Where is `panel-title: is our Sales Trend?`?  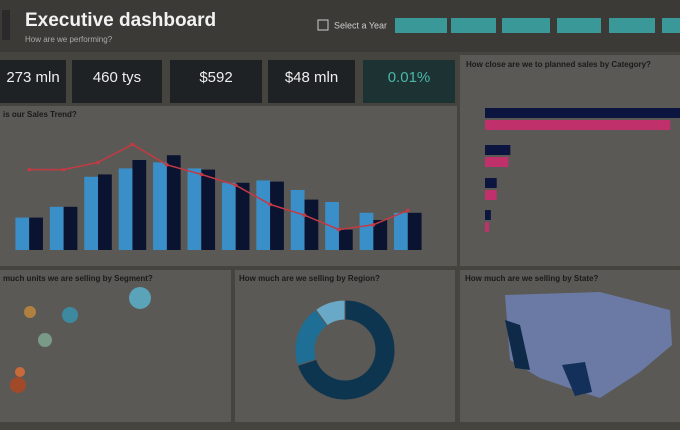
panel-title: is our Sales Trend? is located at coordinates (40, 114).